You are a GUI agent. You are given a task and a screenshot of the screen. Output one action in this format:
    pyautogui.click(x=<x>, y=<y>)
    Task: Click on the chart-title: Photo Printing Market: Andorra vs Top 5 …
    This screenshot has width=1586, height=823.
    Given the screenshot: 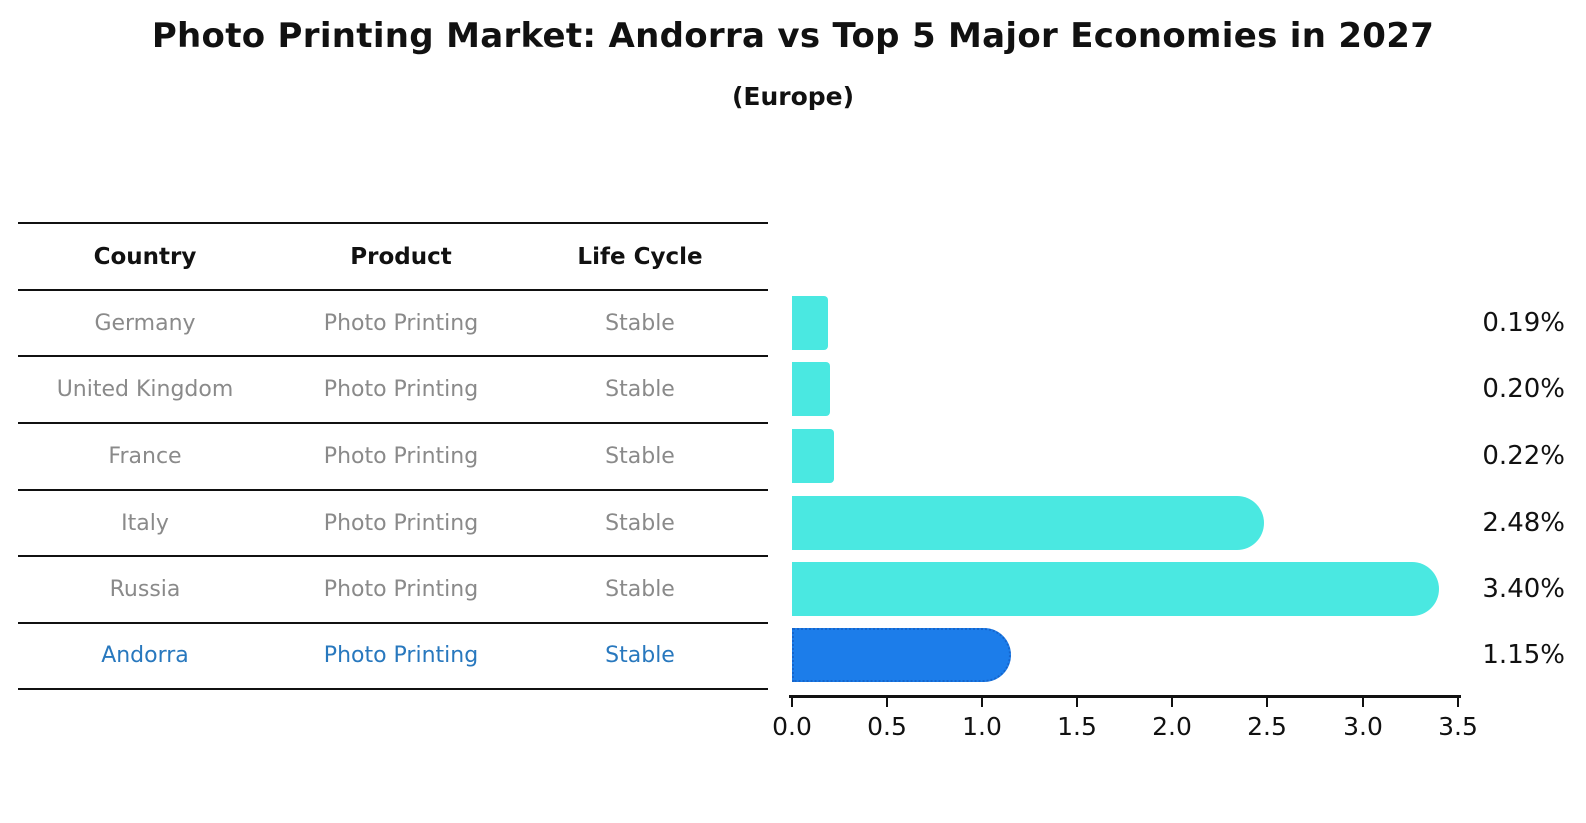 What is the action you would take?
    pyautogui.click(x=793, y=36)
    